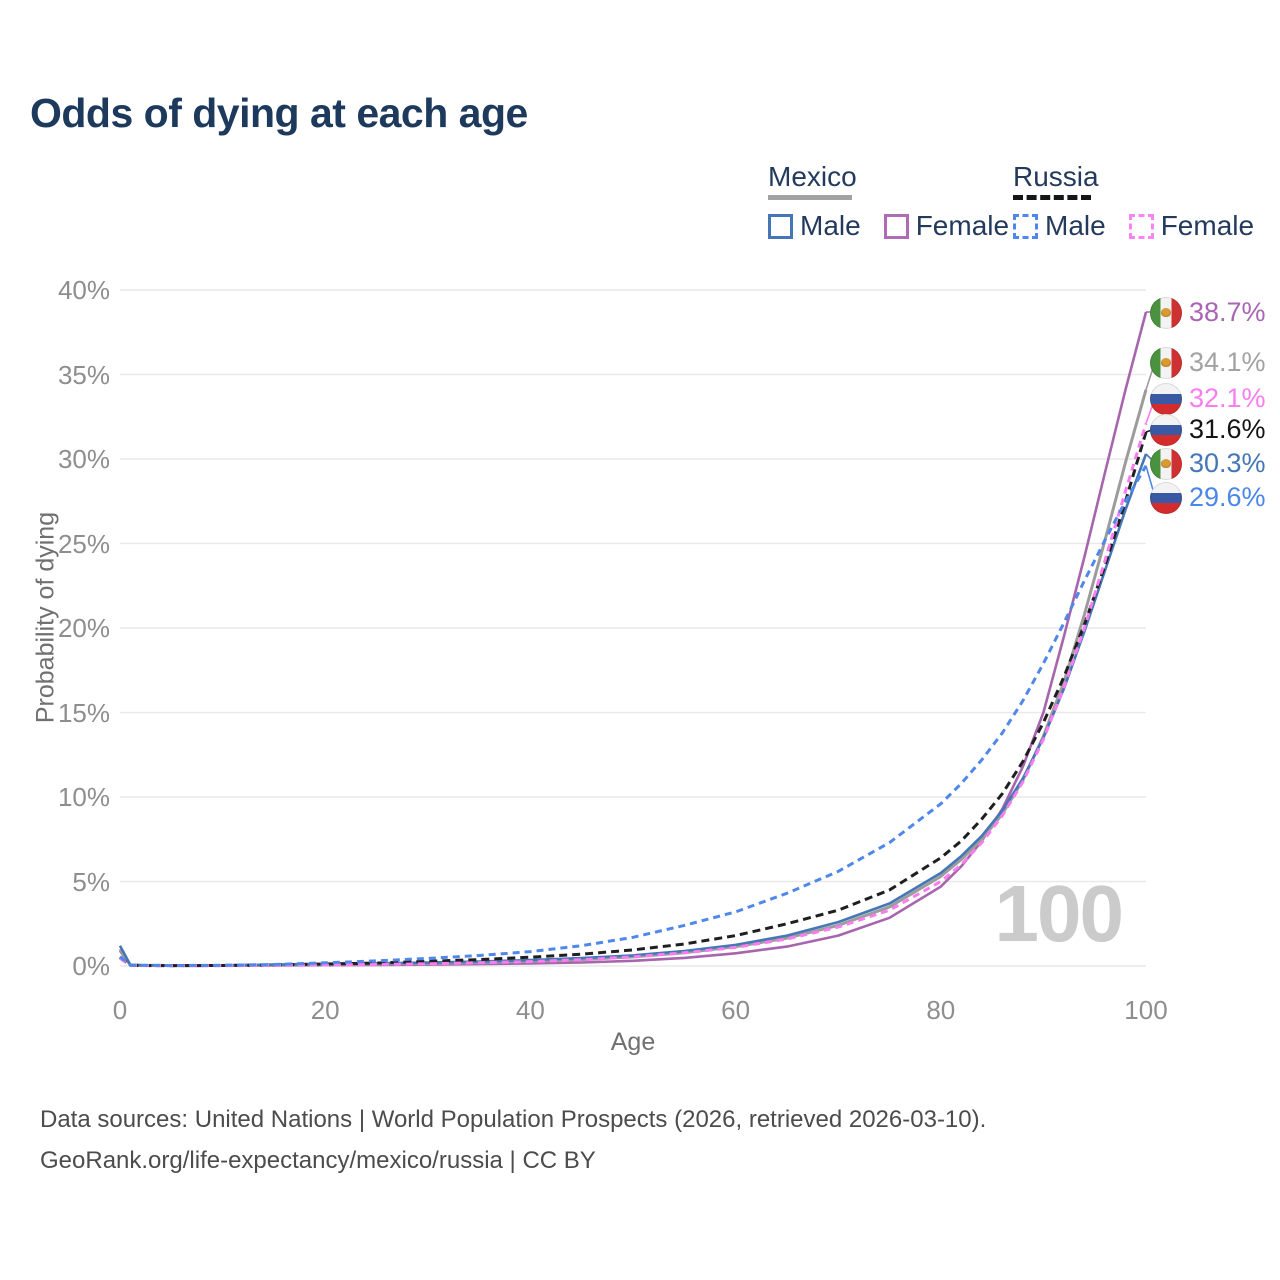 The height and width of the screenshot is (1280, 1280). I want to click on end-label-russia-male: 29.6%, so click(1208, 497).